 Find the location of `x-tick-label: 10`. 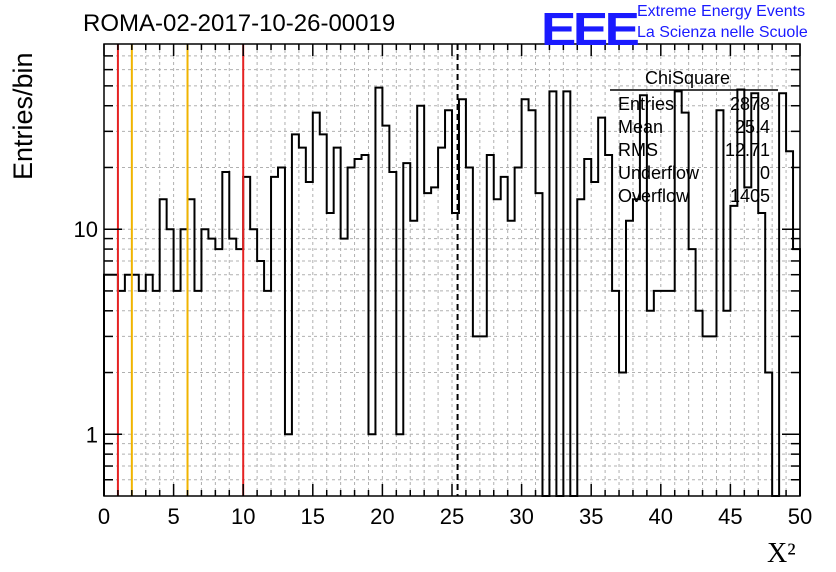

x-tick-label: 10 is located at coordinates (243, 516).